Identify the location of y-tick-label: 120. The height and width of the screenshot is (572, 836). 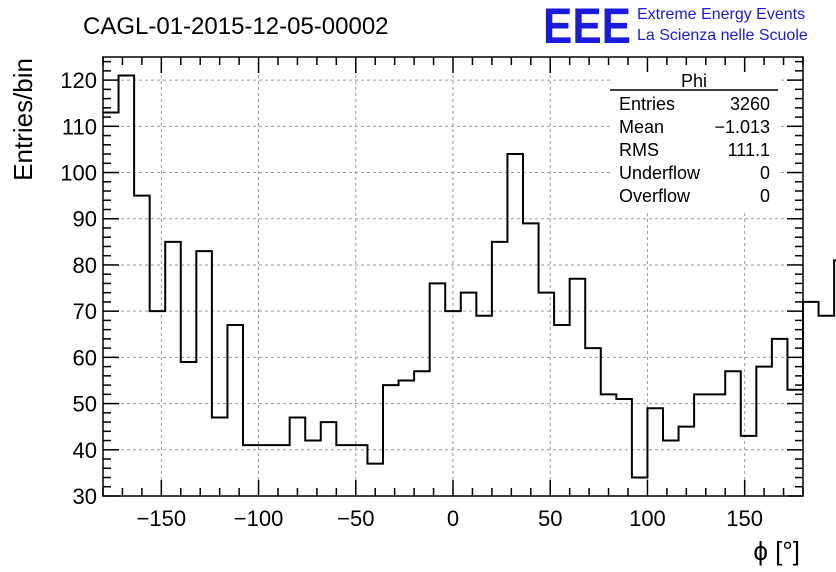
(78, 80).